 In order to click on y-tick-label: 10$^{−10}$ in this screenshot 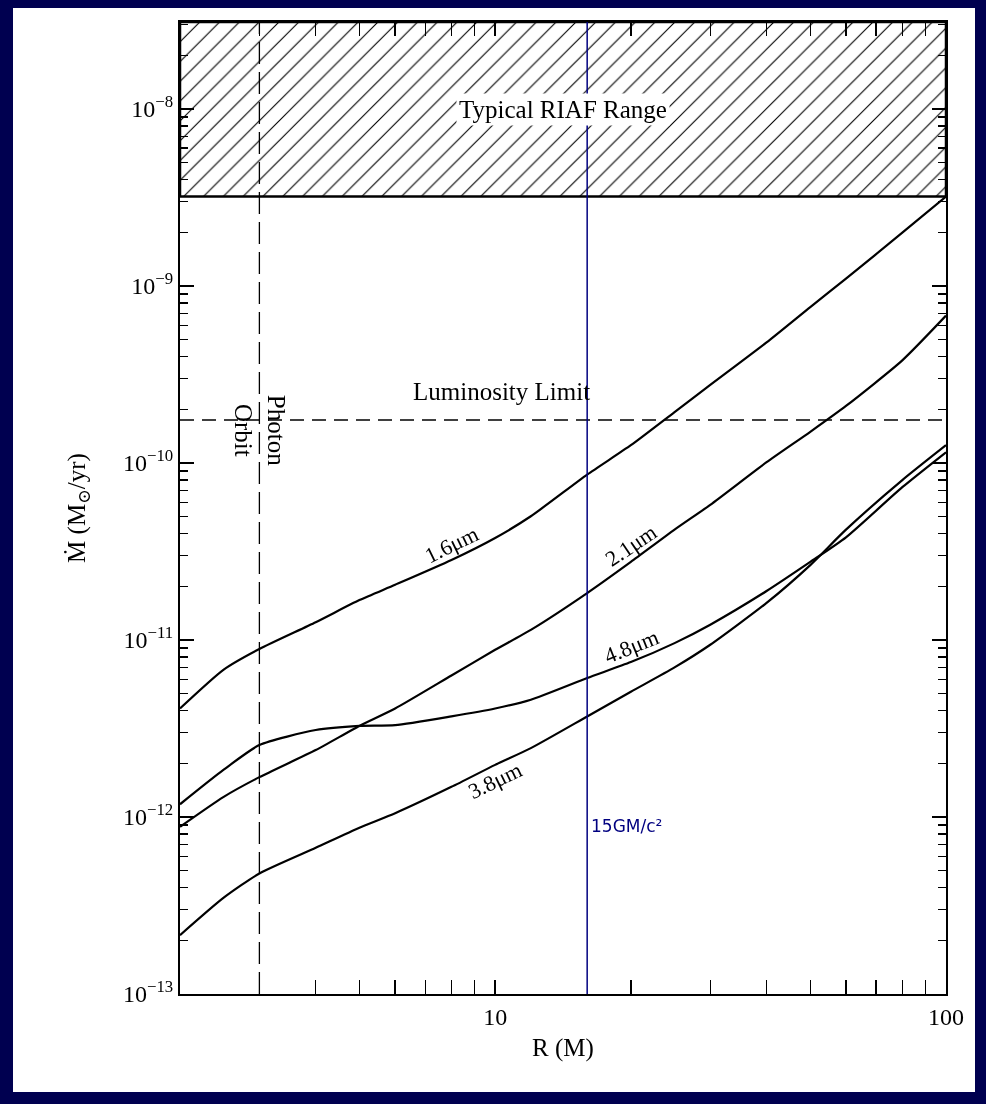, I will do `click(148, 461)`.